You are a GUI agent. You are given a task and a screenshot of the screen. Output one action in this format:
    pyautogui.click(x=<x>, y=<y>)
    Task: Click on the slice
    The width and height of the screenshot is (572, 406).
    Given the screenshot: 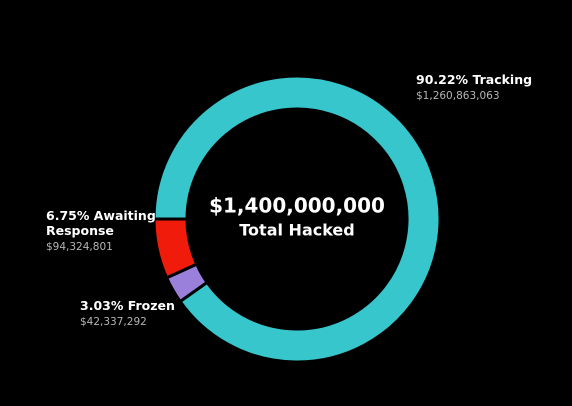 What is the action you would take?
    pyautogui.click(x=187, y=283)
    